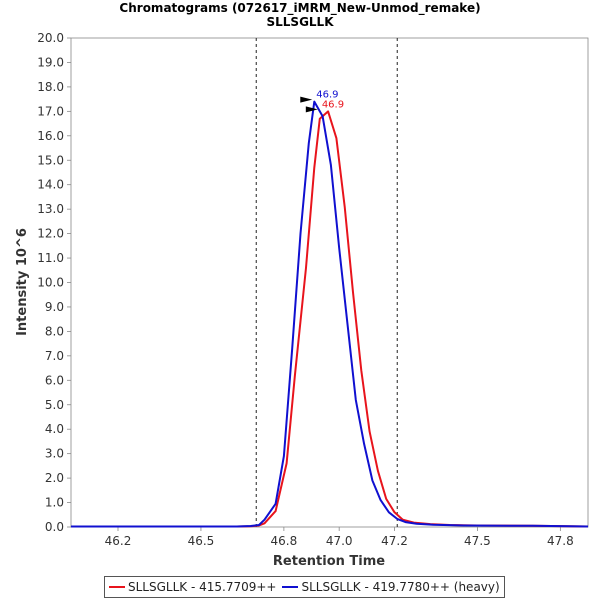 The image size is (600, 600). What do you see at coordinates (329, 561) in the screenshot?
I see `x-axis-label: Retention Time` at bounding box center [329, 561].